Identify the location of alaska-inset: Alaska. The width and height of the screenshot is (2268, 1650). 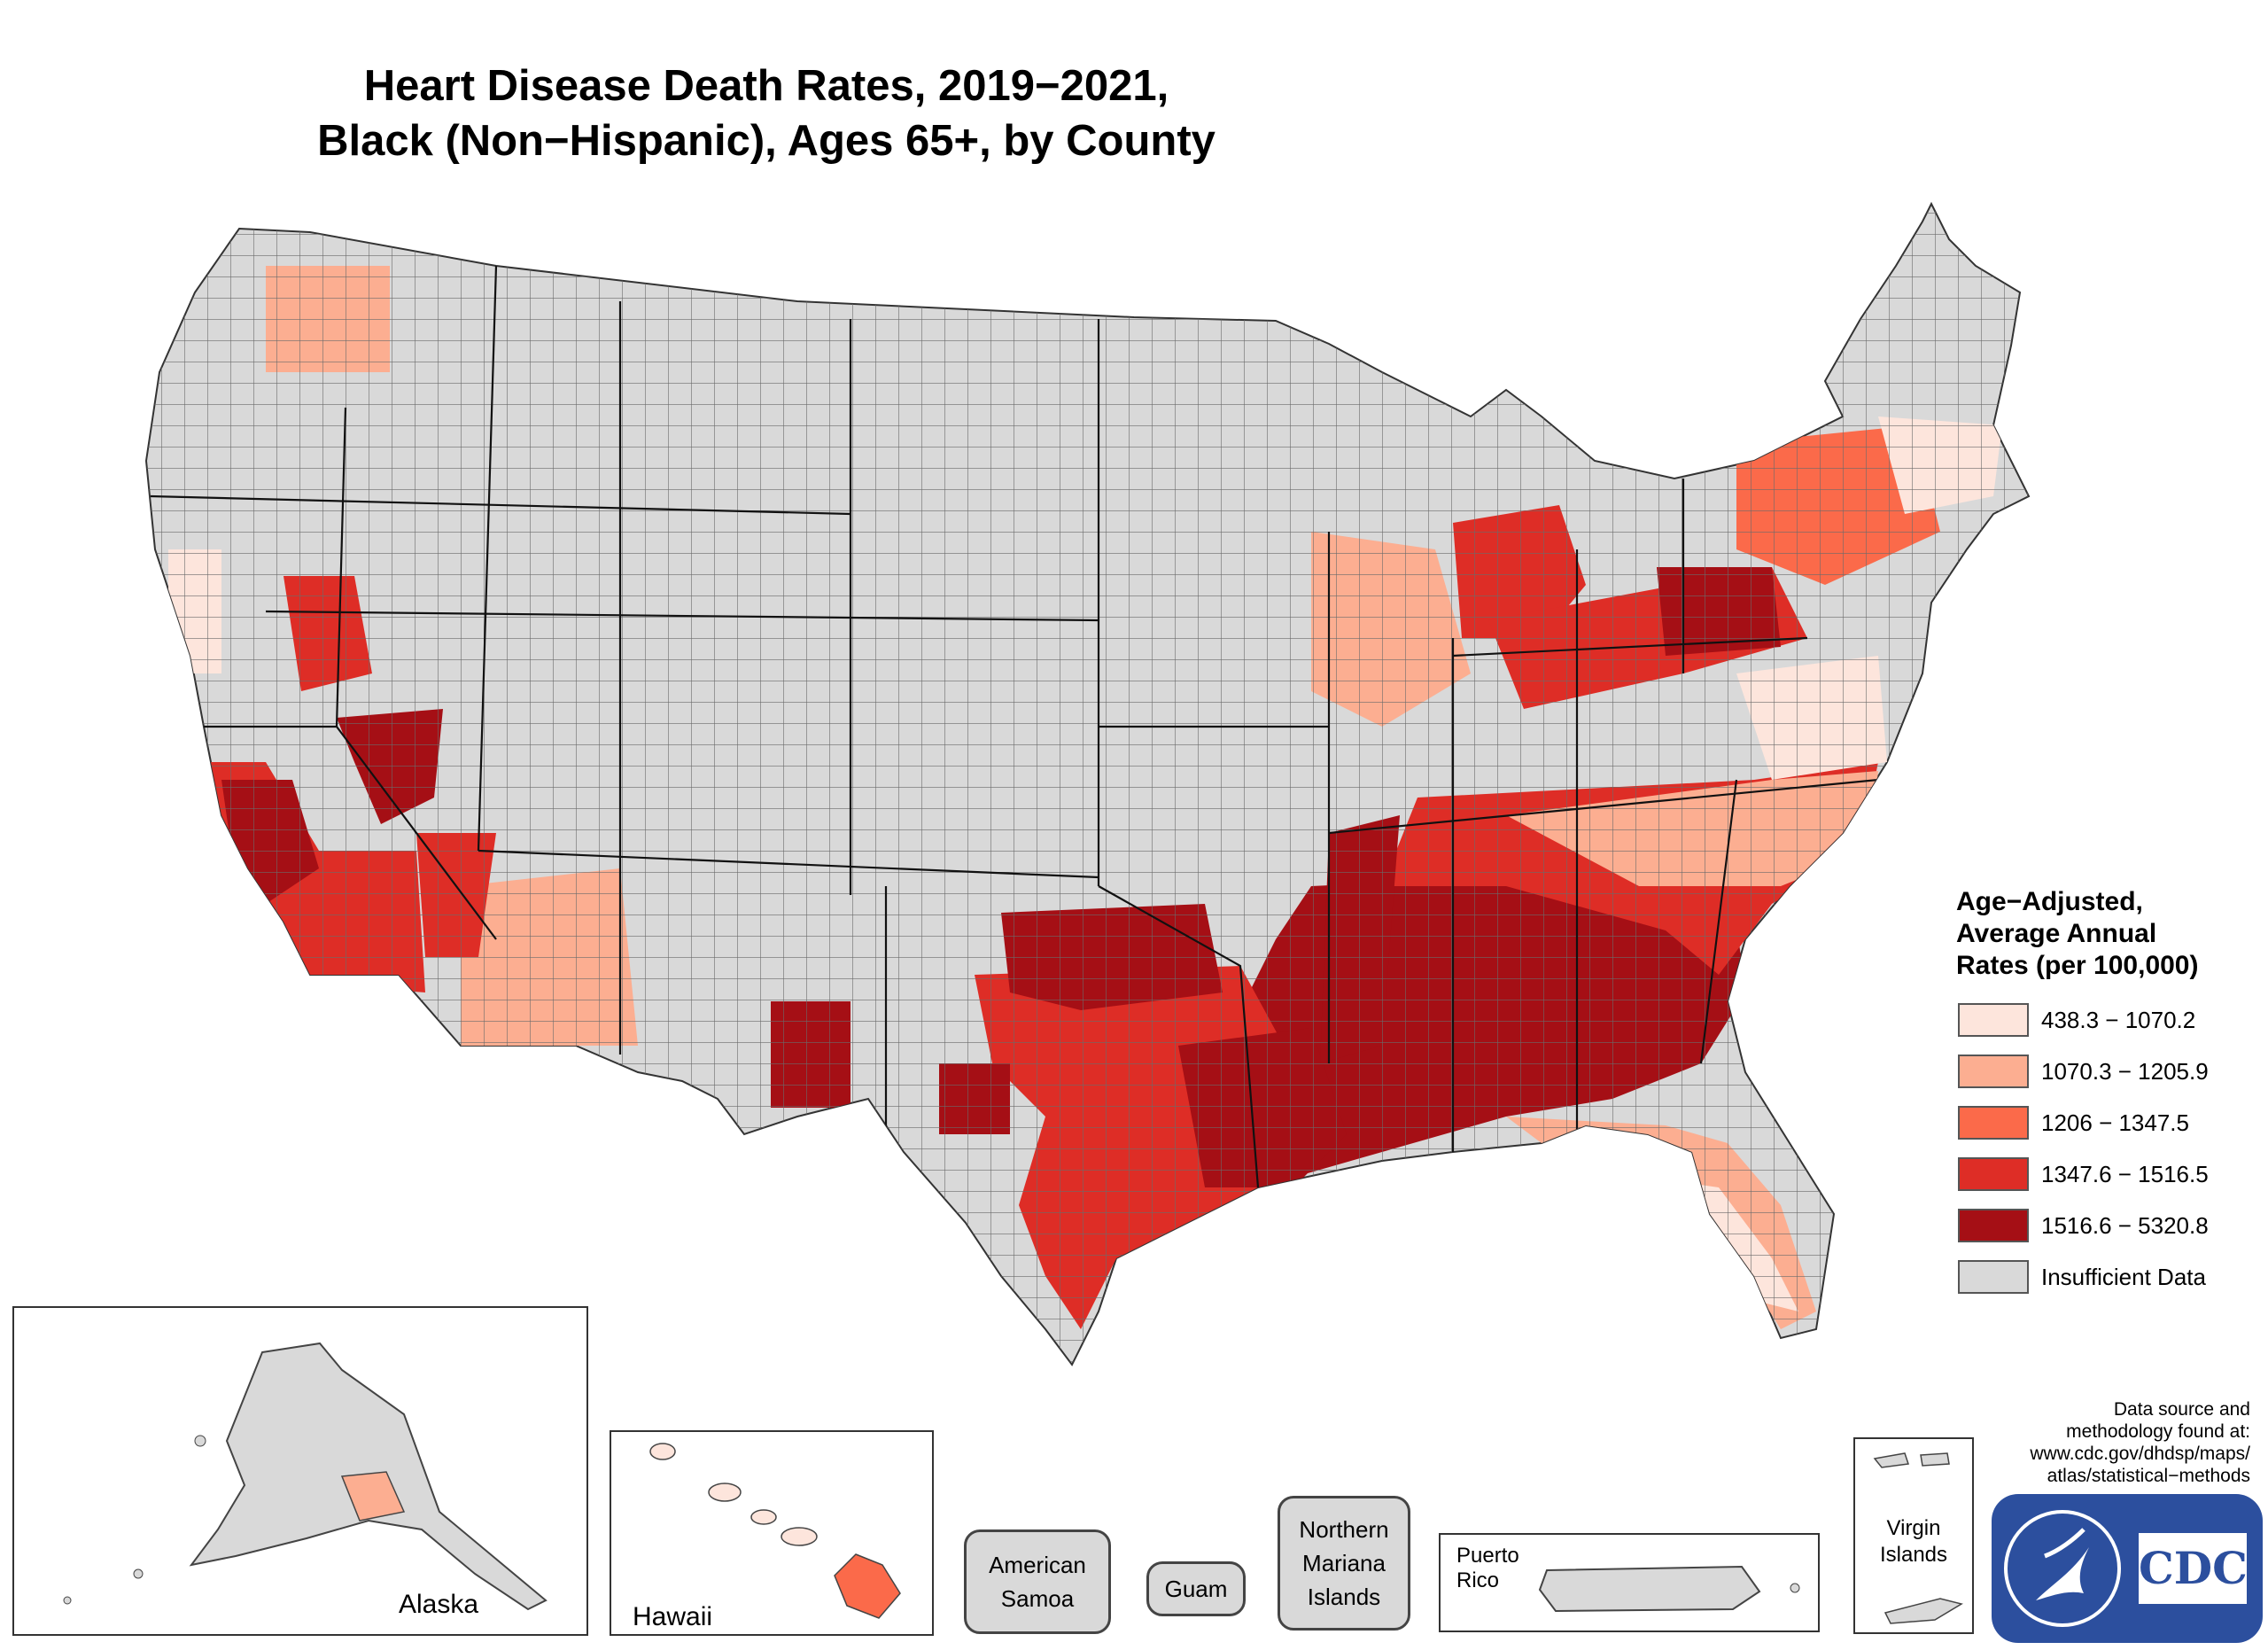
(300, 1471).